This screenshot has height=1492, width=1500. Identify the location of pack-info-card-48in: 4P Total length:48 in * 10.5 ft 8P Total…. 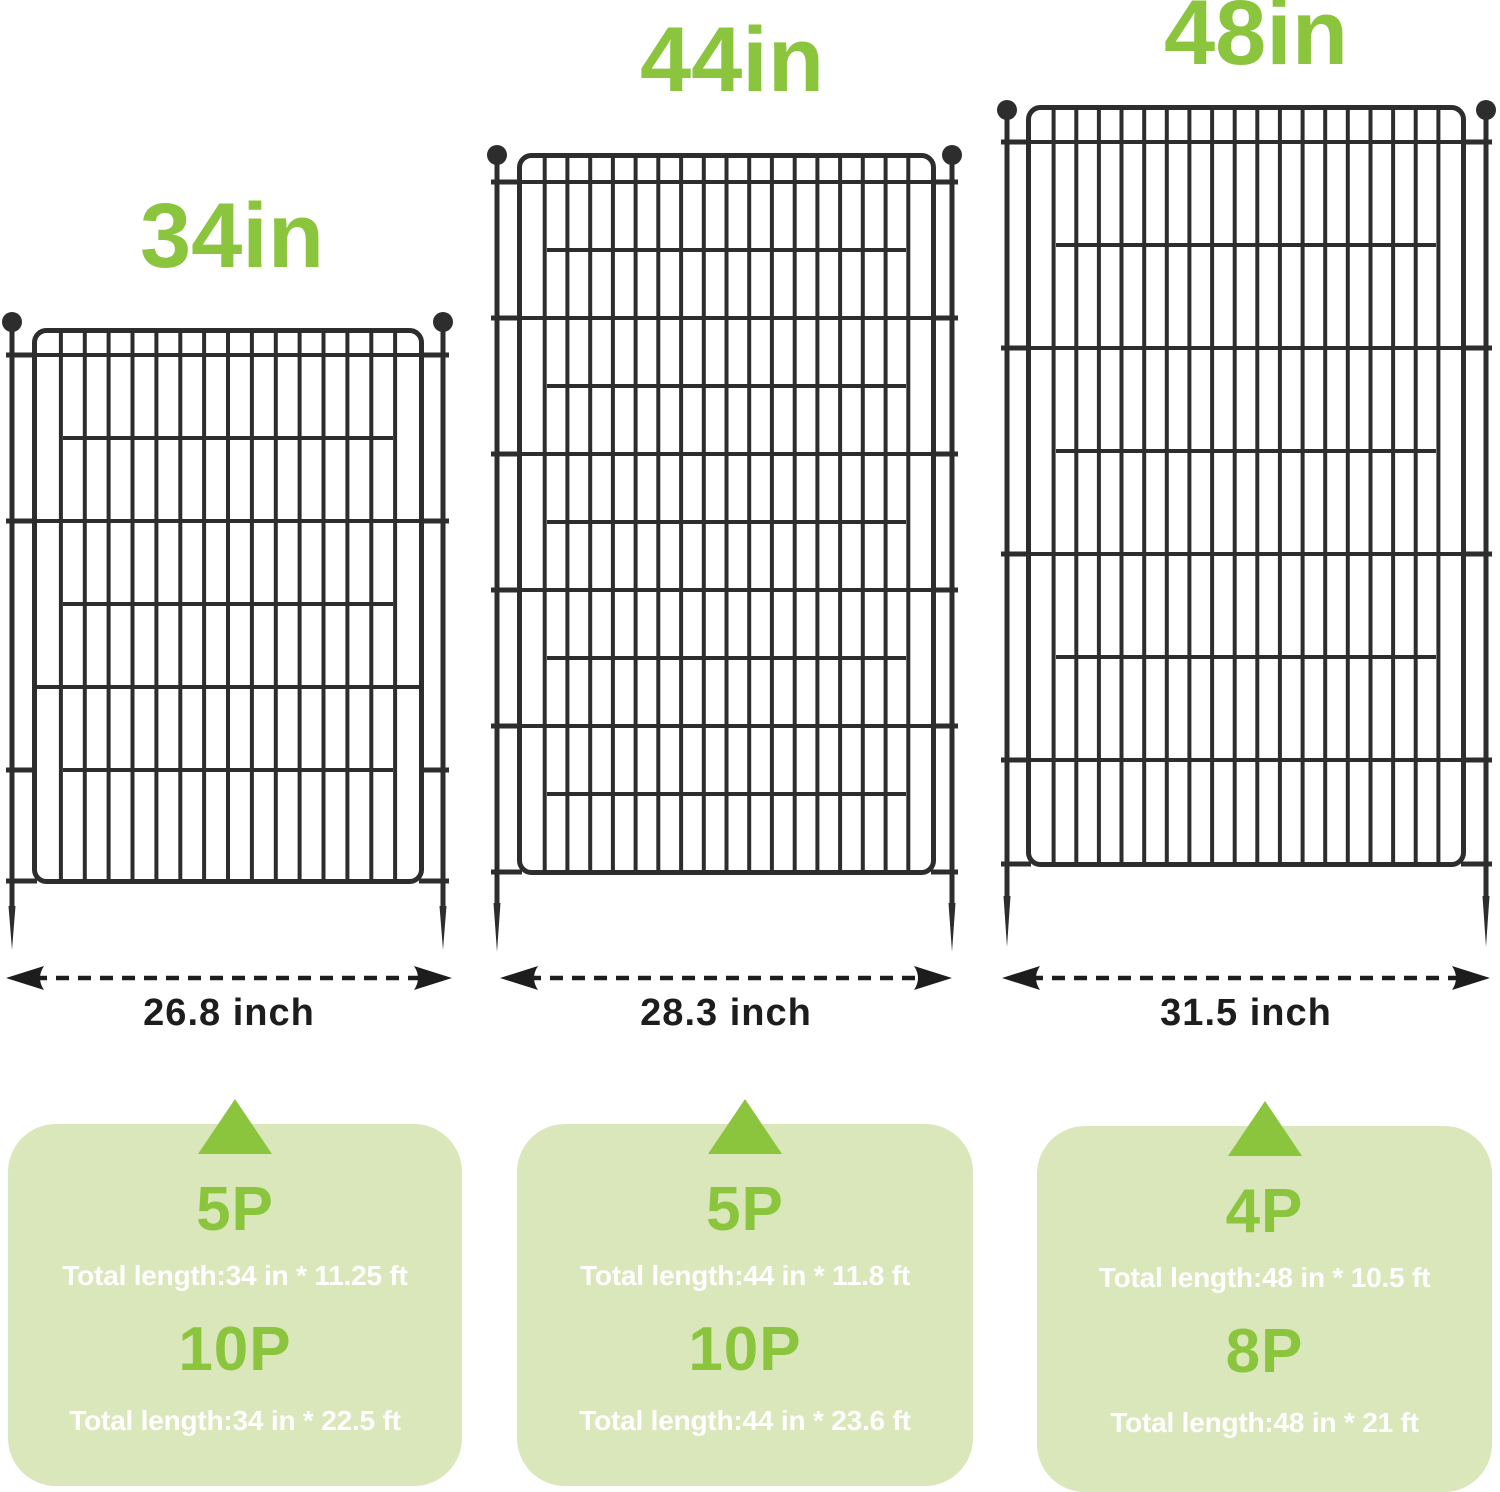
(1264, 1296).